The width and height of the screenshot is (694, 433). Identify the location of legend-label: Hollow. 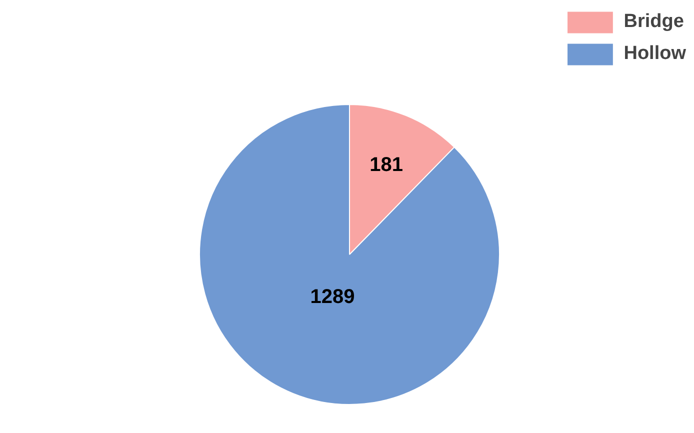
(655, 54).